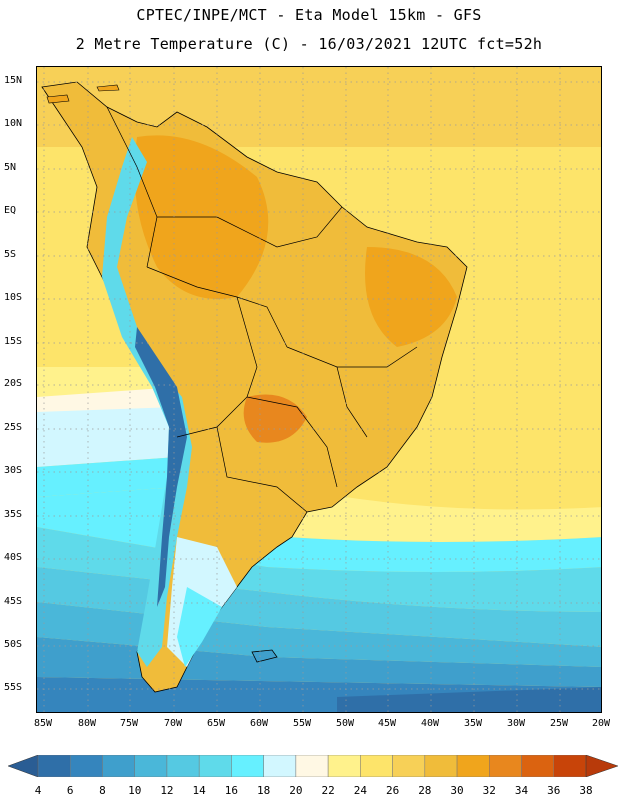 The image size is (618, 800). Describe the element at coordinates (586, 790) in the screenshot. I see `colorbar-label: 38` at that location.